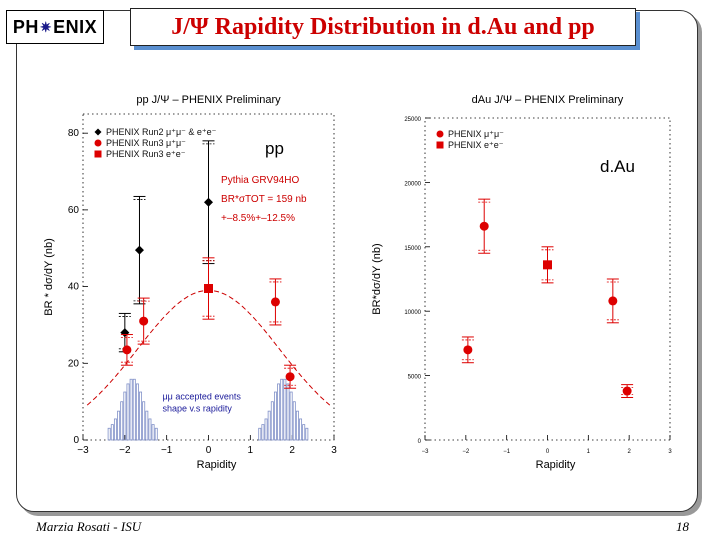 The image size is (720, 540). I want to click on pp-model-label: +–8.5%+–12.5%, so click(258, 218).